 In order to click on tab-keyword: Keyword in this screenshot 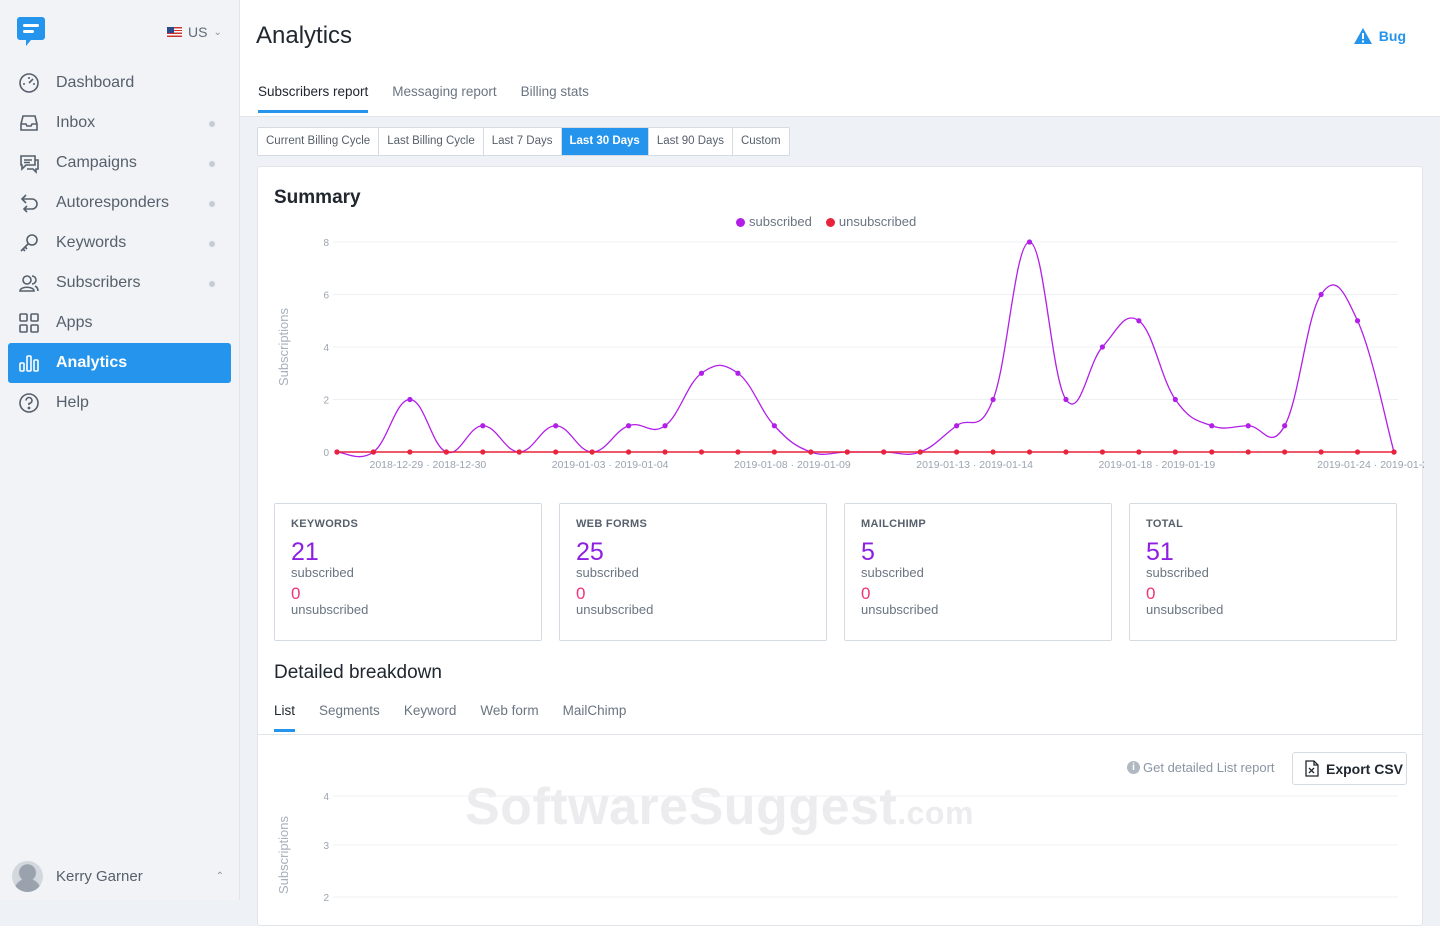, I will do `click(430, 710)`.